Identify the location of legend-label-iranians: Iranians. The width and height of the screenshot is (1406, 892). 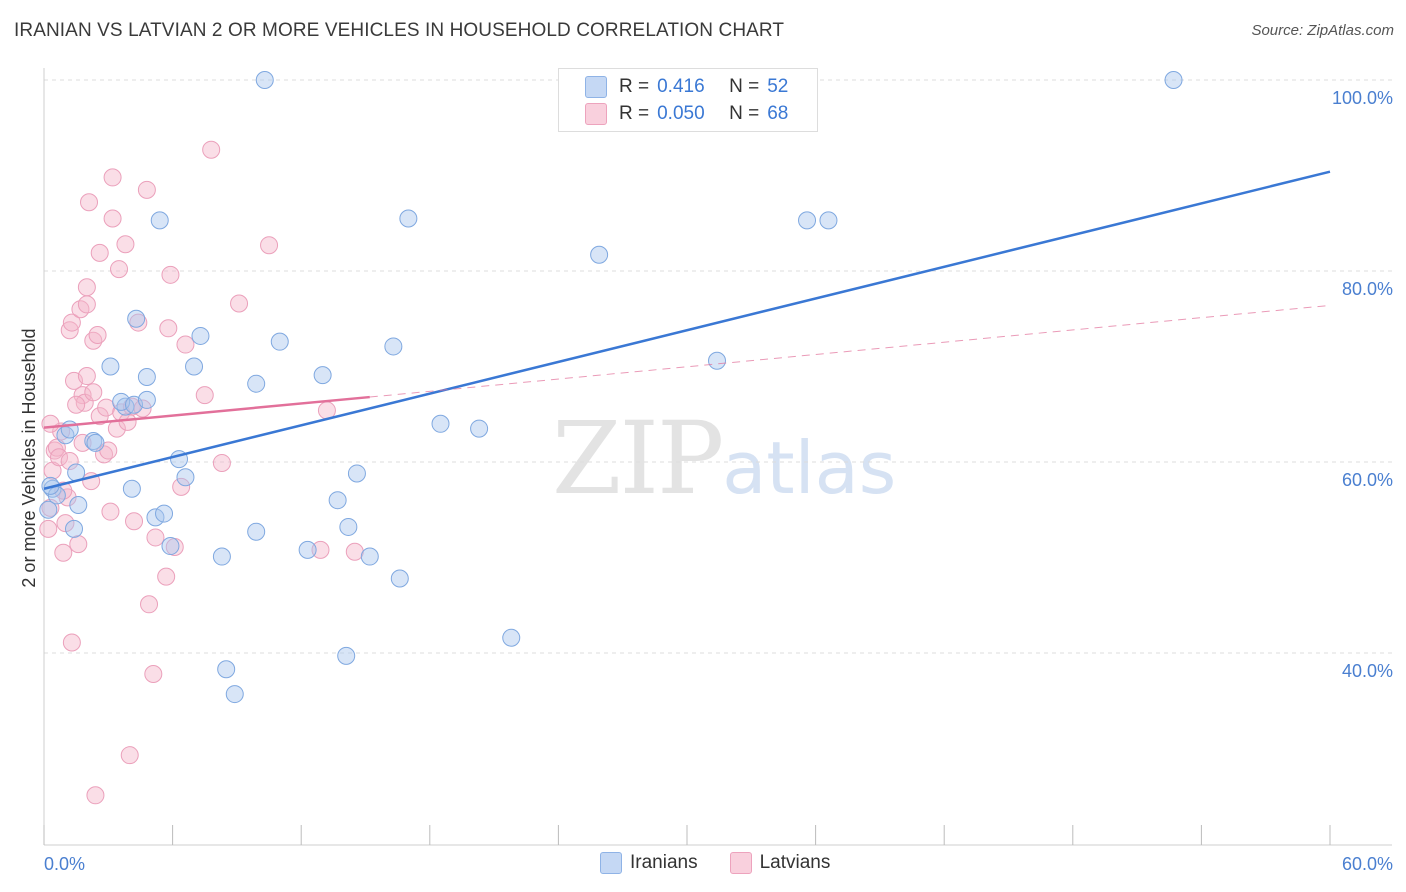
(664, 862).